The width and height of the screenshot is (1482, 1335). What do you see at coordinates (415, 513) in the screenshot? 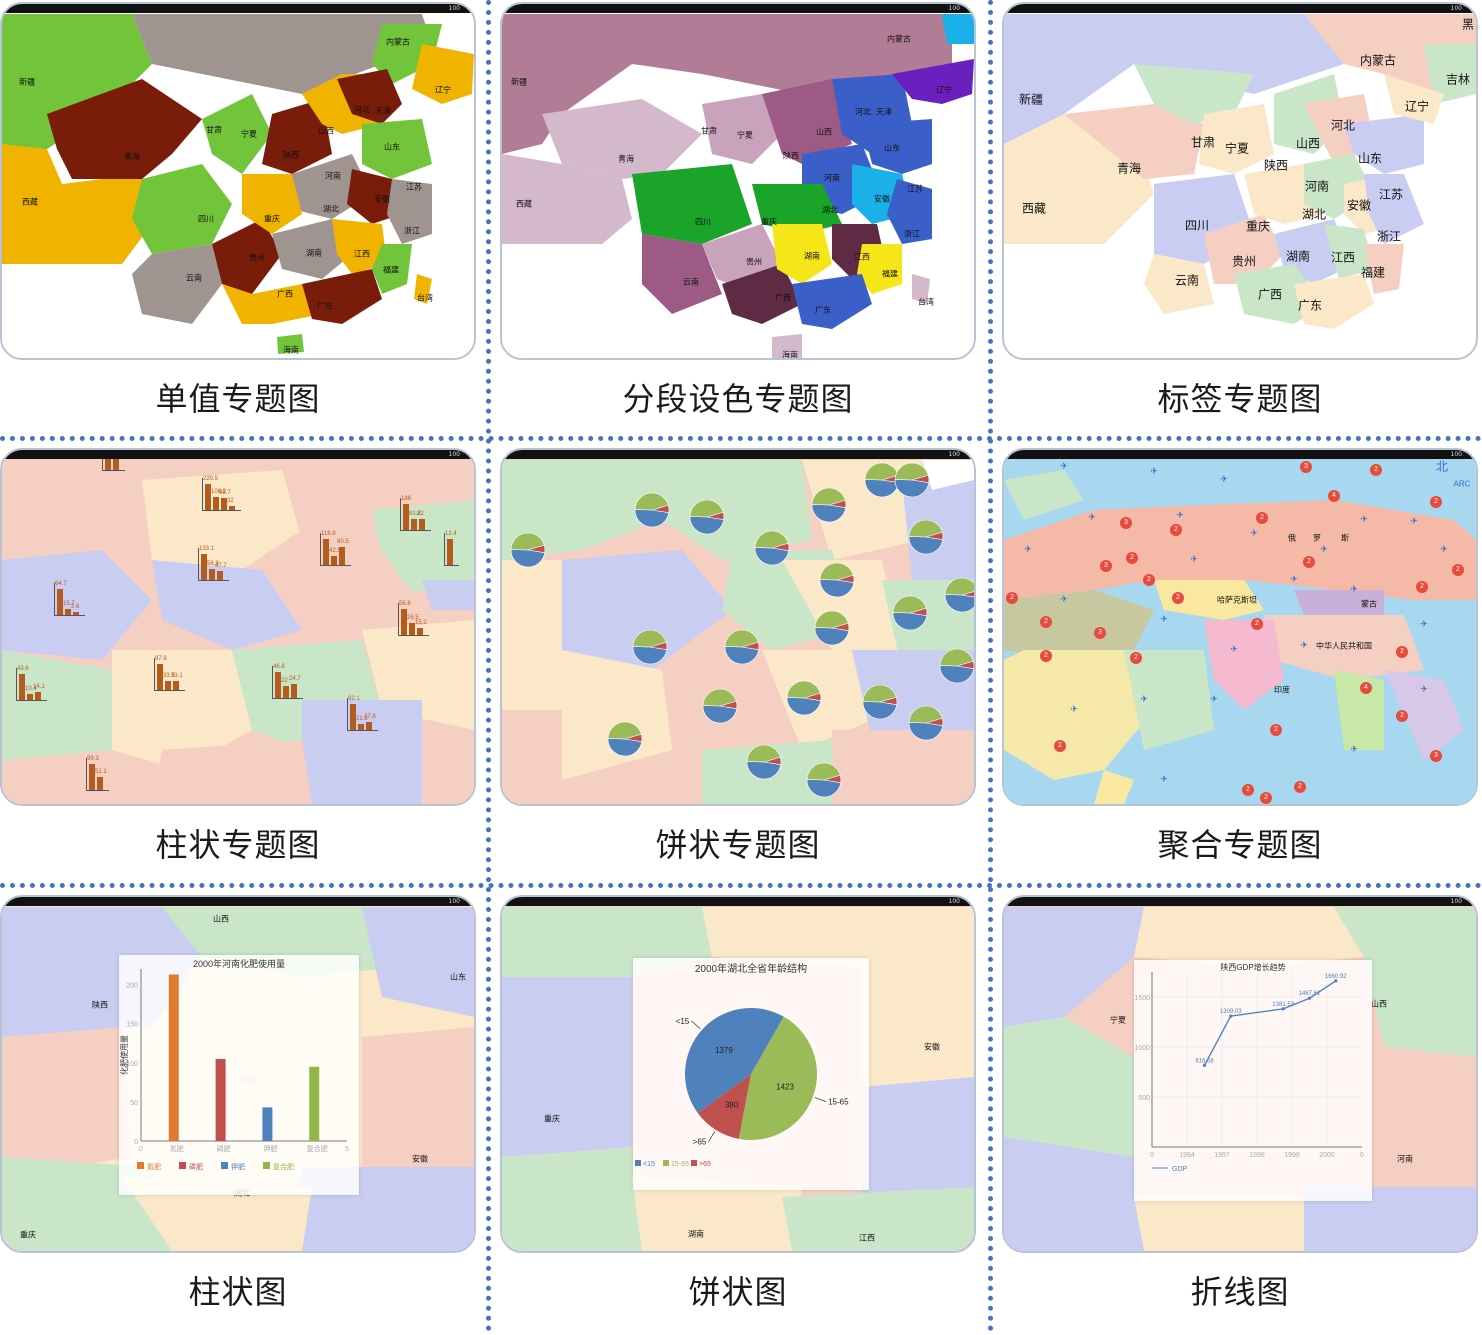
I see `mini-bar-value: 81.2` at bounding box center [415, 513].